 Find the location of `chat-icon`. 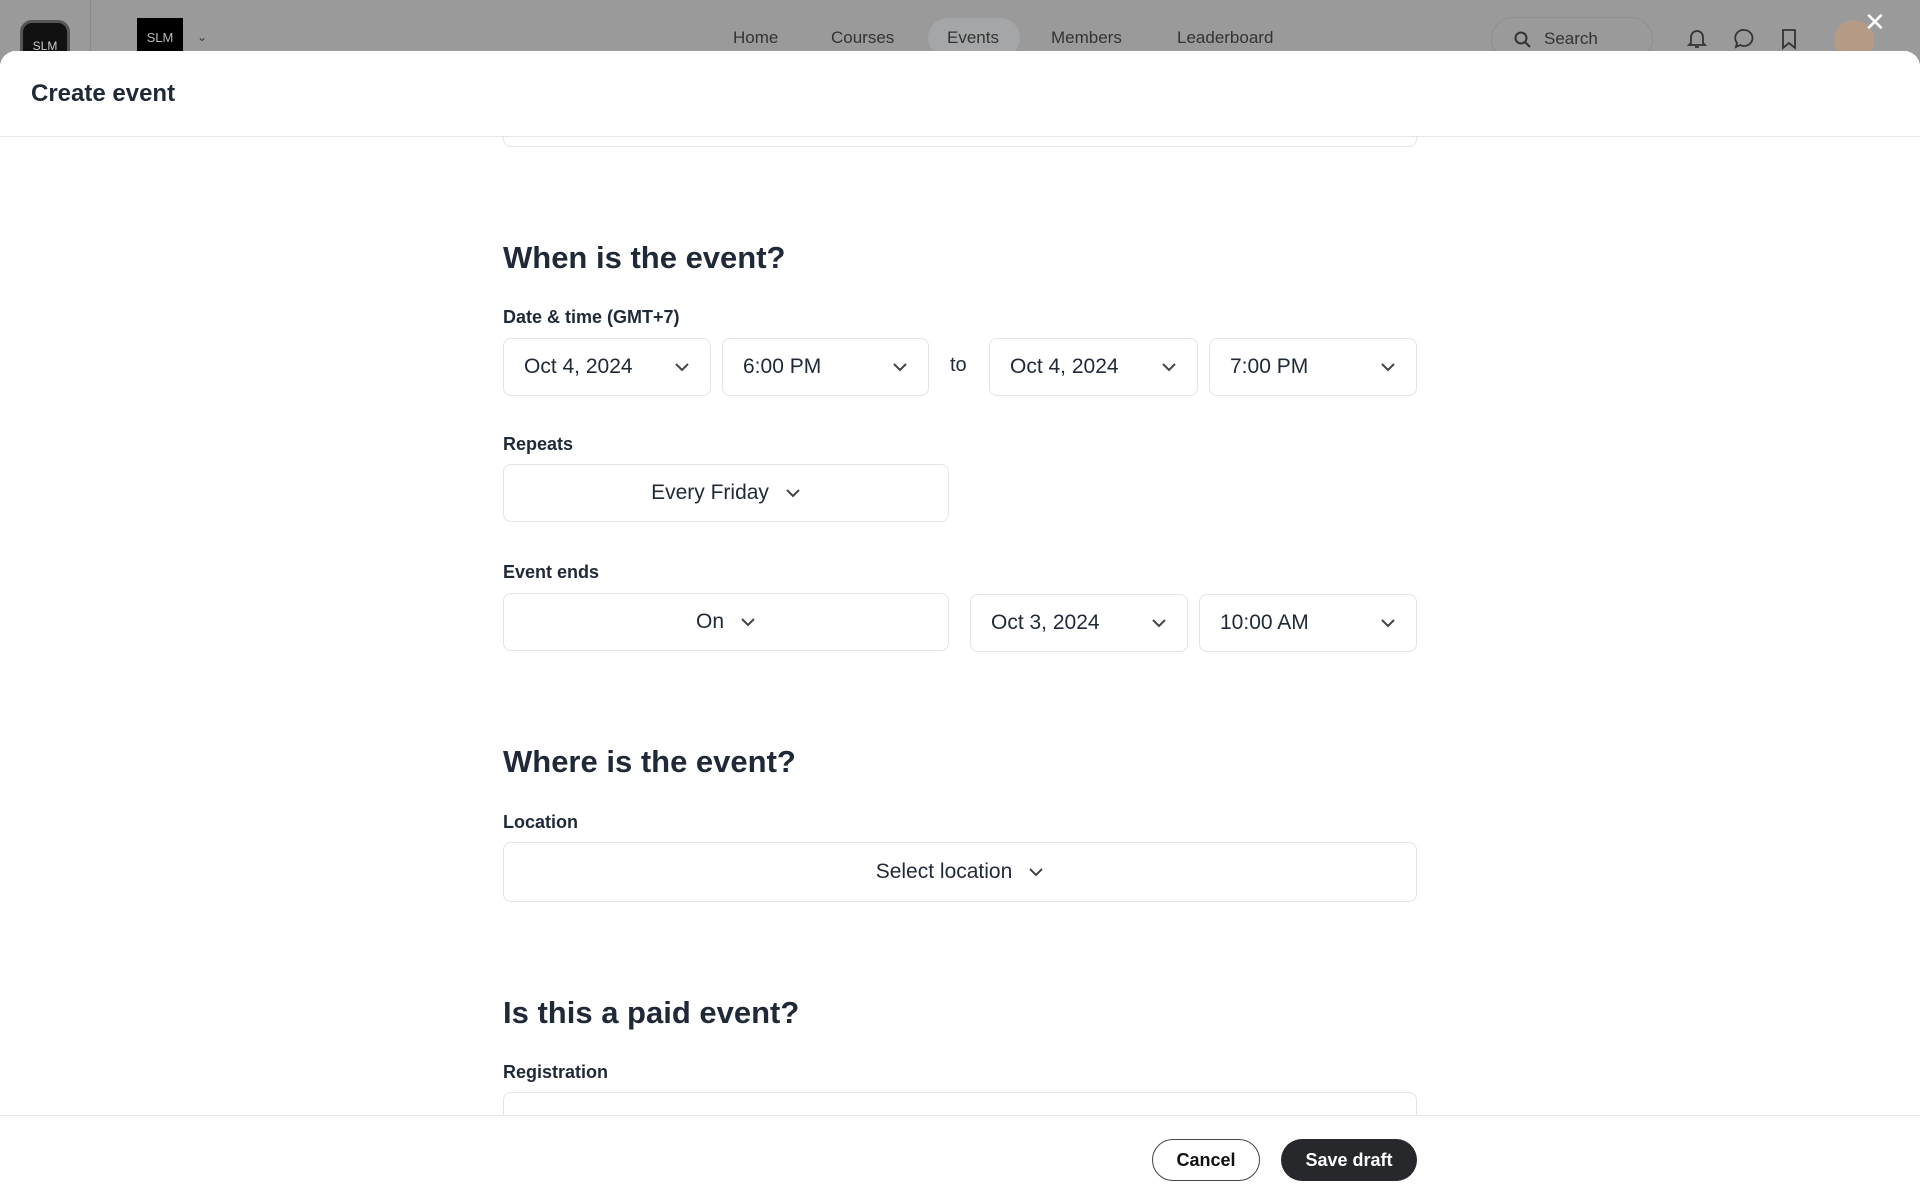

chat-icon is located at coordinates (1744, 39).